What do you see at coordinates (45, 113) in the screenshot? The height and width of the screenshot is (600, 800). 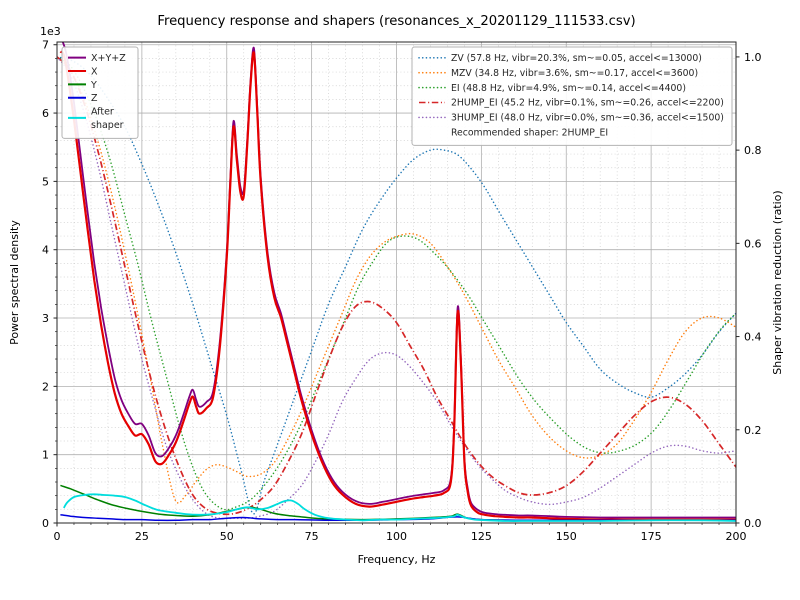 I see `y-left-tick-label: 6` at bounding box center [45, 113].